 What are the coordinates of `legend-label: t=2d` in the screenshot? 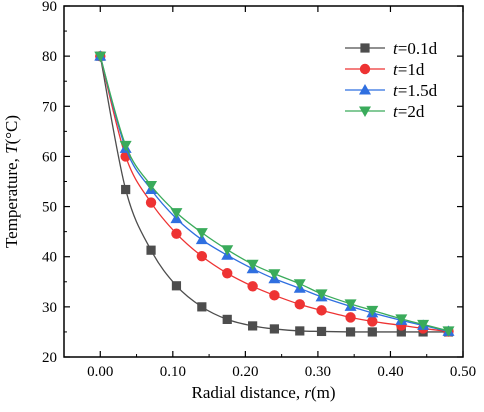 It's located at (409, 111).